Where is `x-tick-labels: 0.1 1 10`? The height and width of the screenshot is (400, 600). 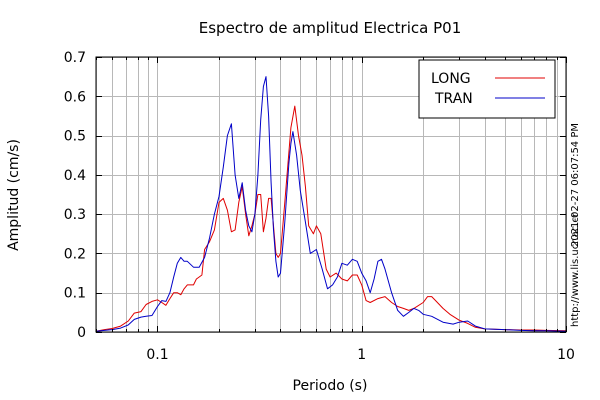
x-tick-labels: 0.1 1 10 is located at coordinates (360, 355).